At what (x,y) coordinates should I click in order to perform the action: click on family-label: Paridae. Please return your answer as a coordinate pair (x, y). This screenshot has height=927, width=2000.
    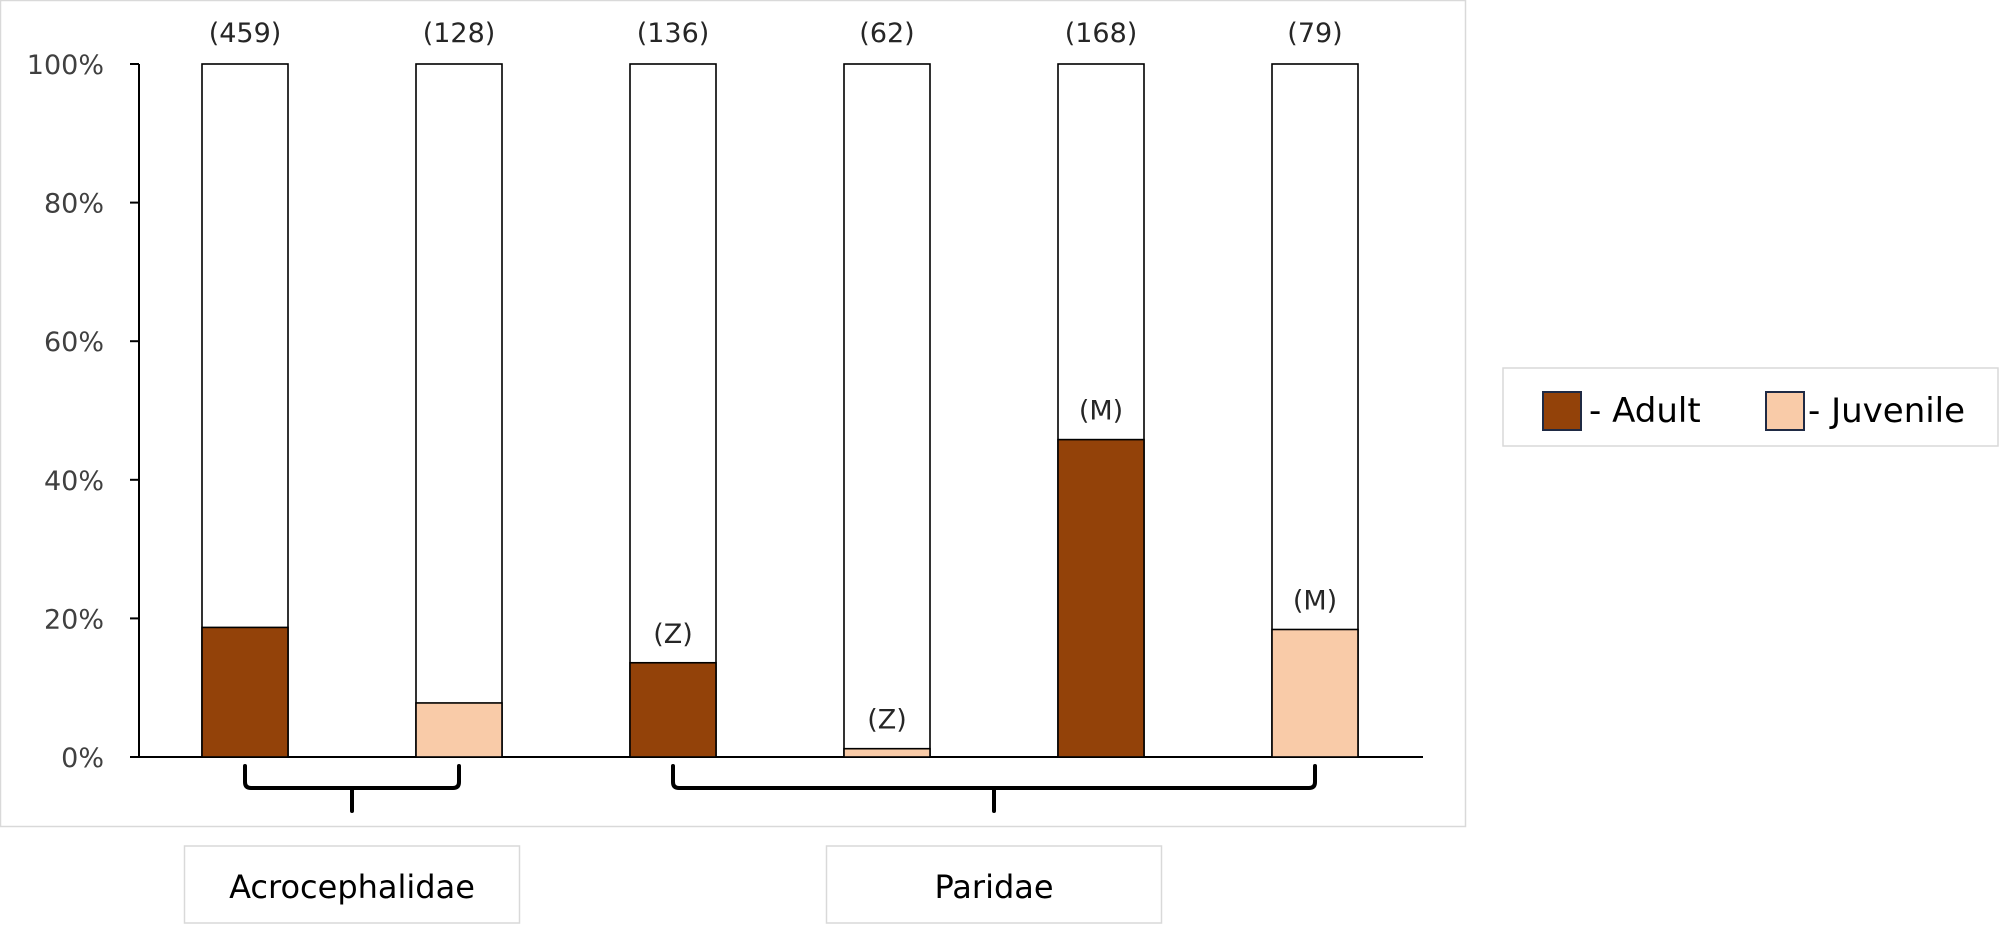
    Looking at the image, I should click on (993, 887).